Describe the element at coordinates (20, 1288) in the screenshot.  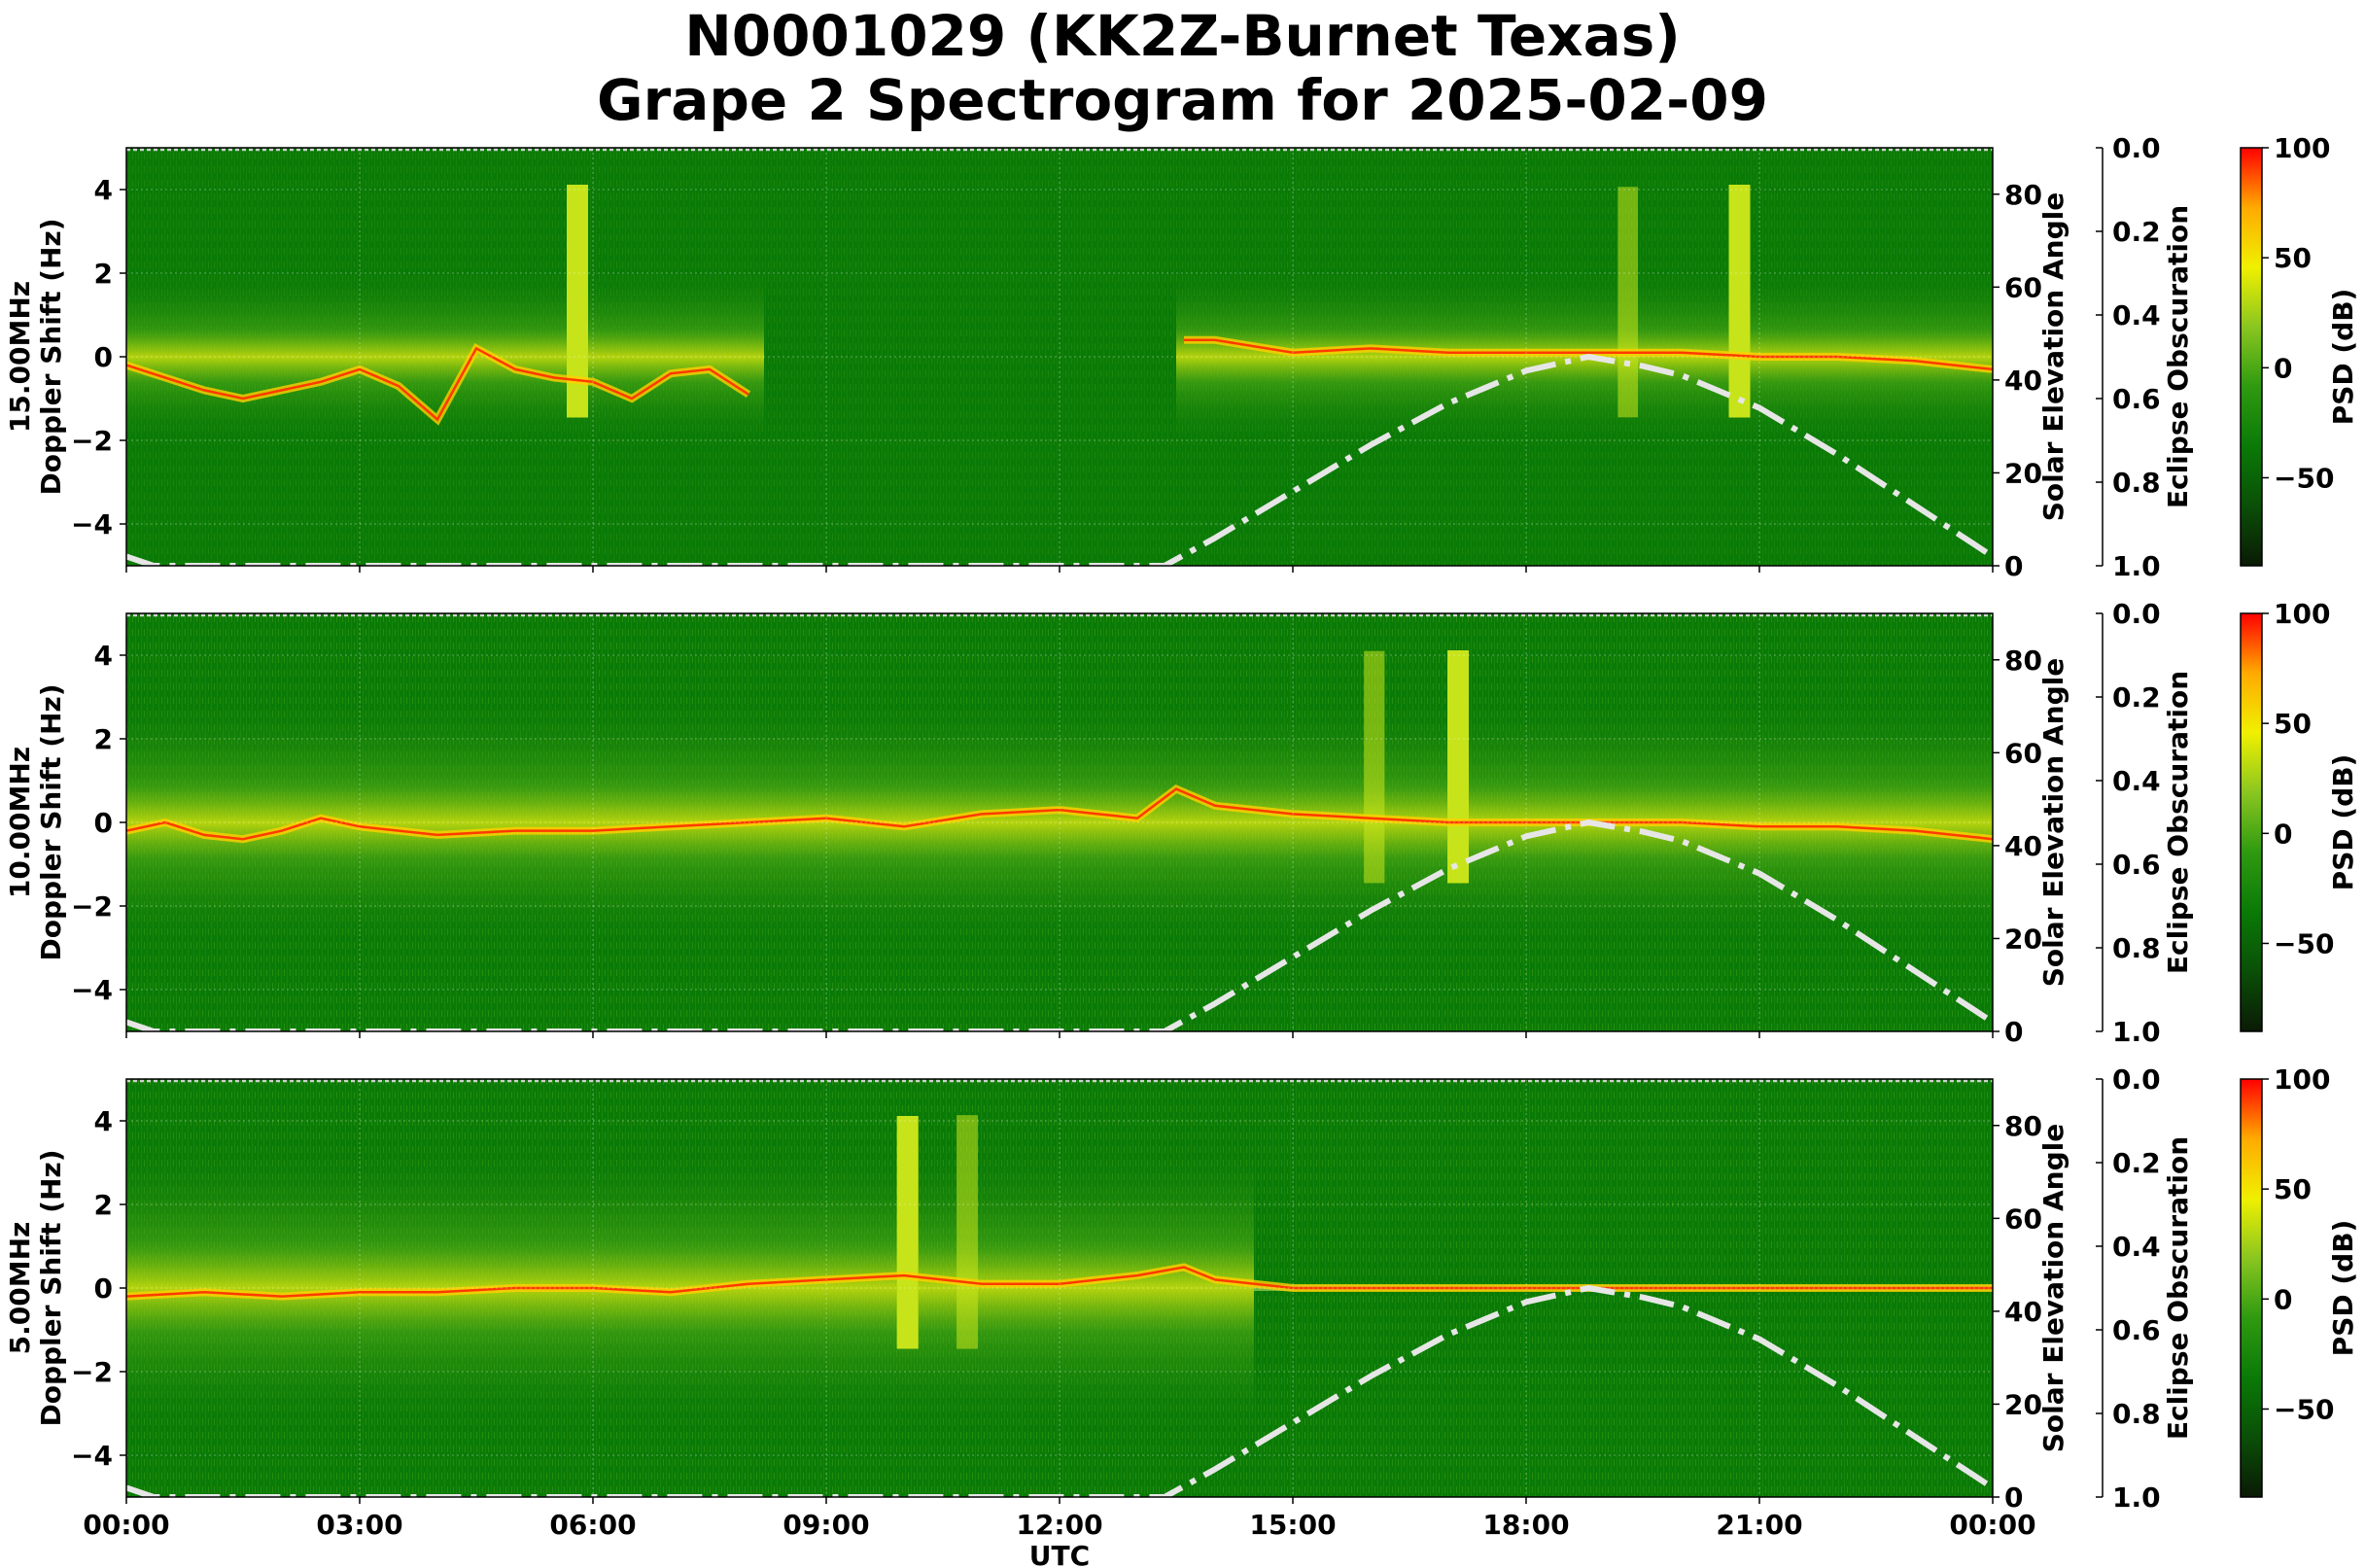
I see `y-axis-label-frequency: 5.00MHz` at that location.